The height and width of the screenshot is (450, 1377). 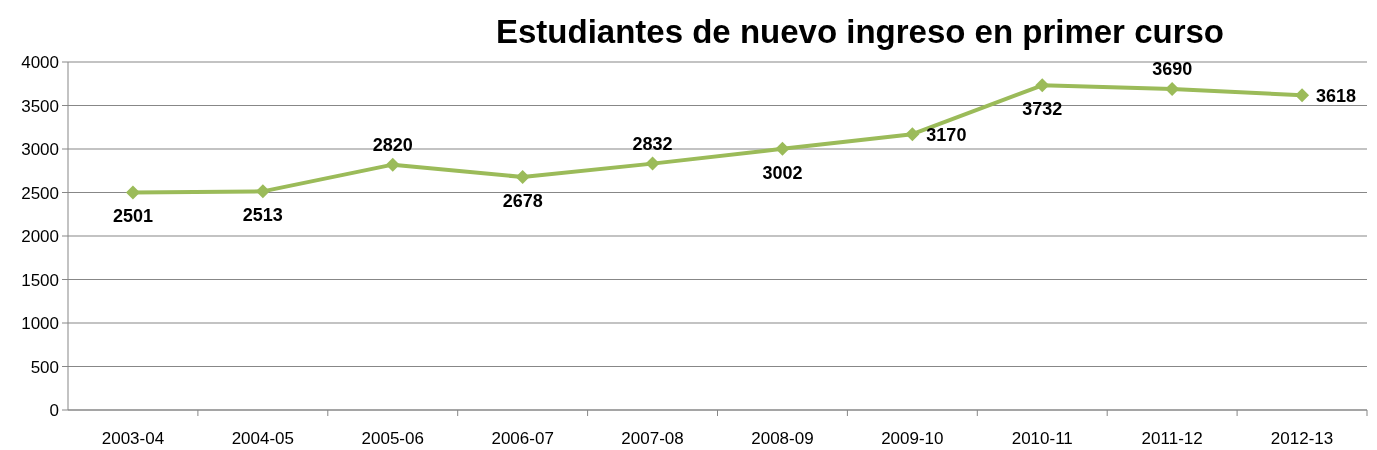 I want to click on x-tick-label: 2008-09, so click(x=782, y=438).